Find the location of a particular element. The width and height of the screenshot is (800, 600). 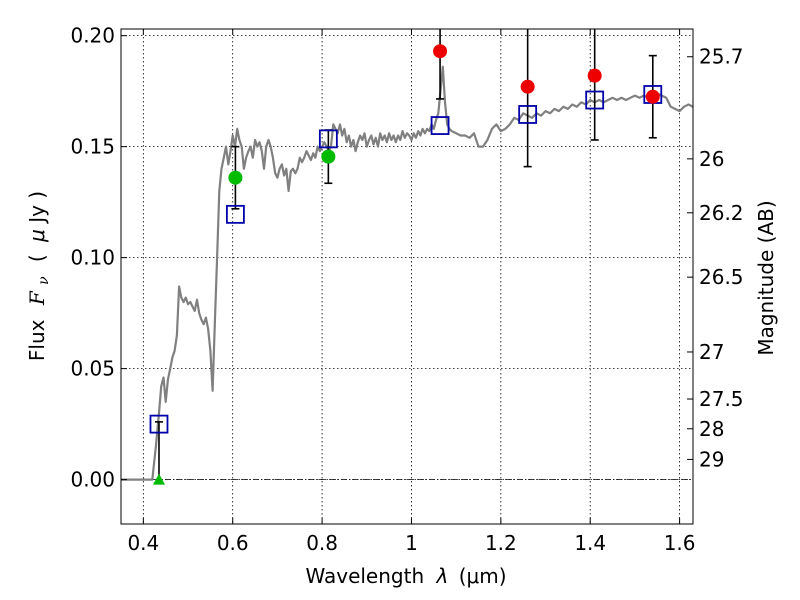

mag-tick-label: 28 is located at coordinates (711, 429).